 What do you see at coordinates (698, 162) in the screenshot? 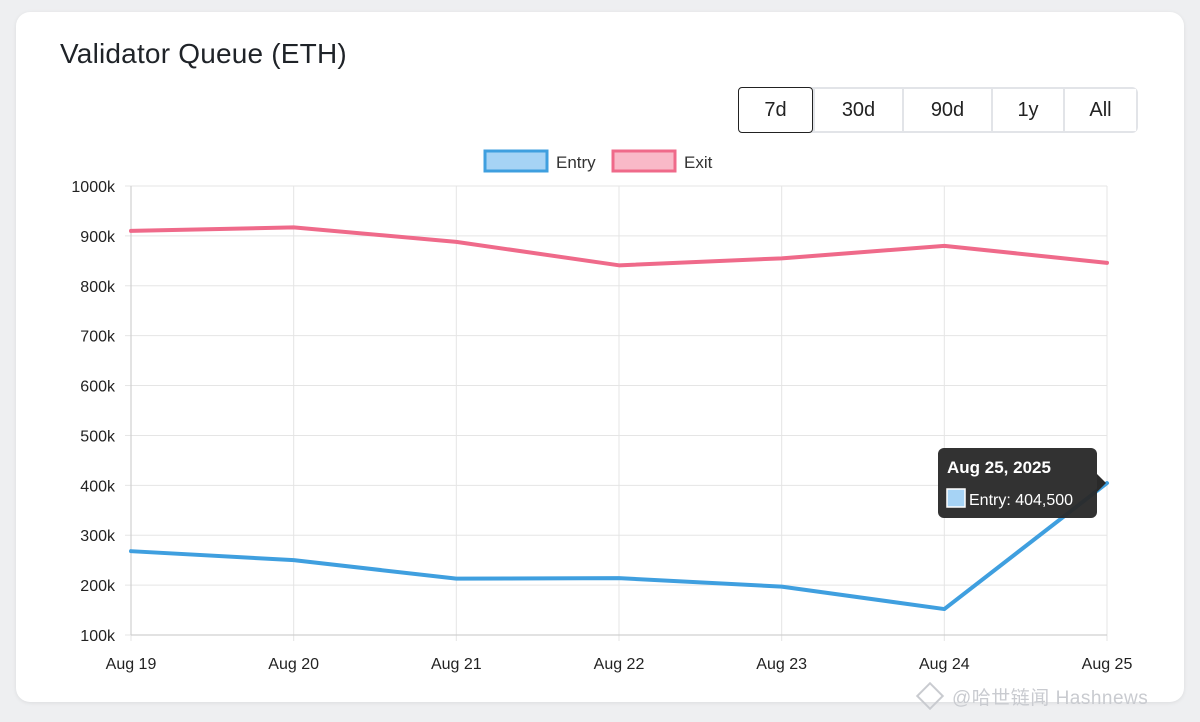
I see `legend-exit-label: Exit` at bounding box center [698, 162].